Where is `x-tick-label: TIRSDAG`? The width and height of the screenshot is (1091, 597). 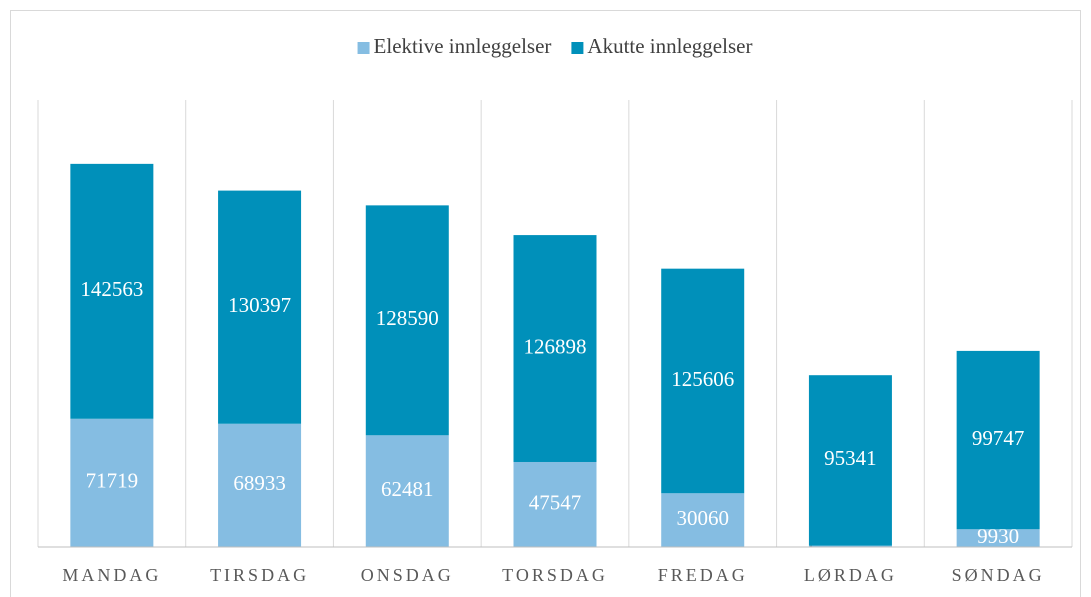 x-tick-label: TIRSDAG is located at coordinates (259, 575).